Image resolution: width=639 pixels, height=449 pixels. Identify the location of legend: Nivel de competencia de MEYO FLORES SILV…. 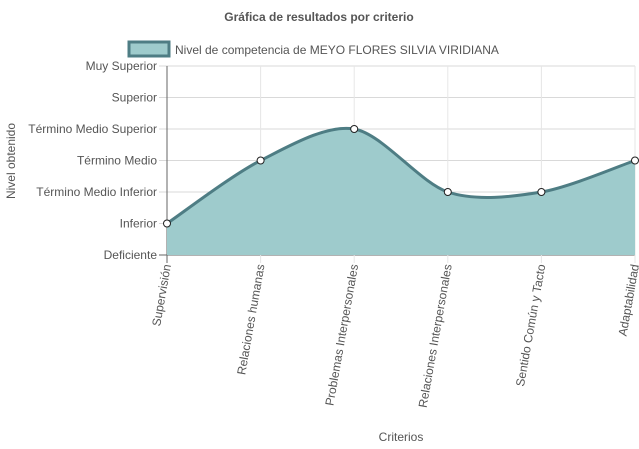
(313, 49).